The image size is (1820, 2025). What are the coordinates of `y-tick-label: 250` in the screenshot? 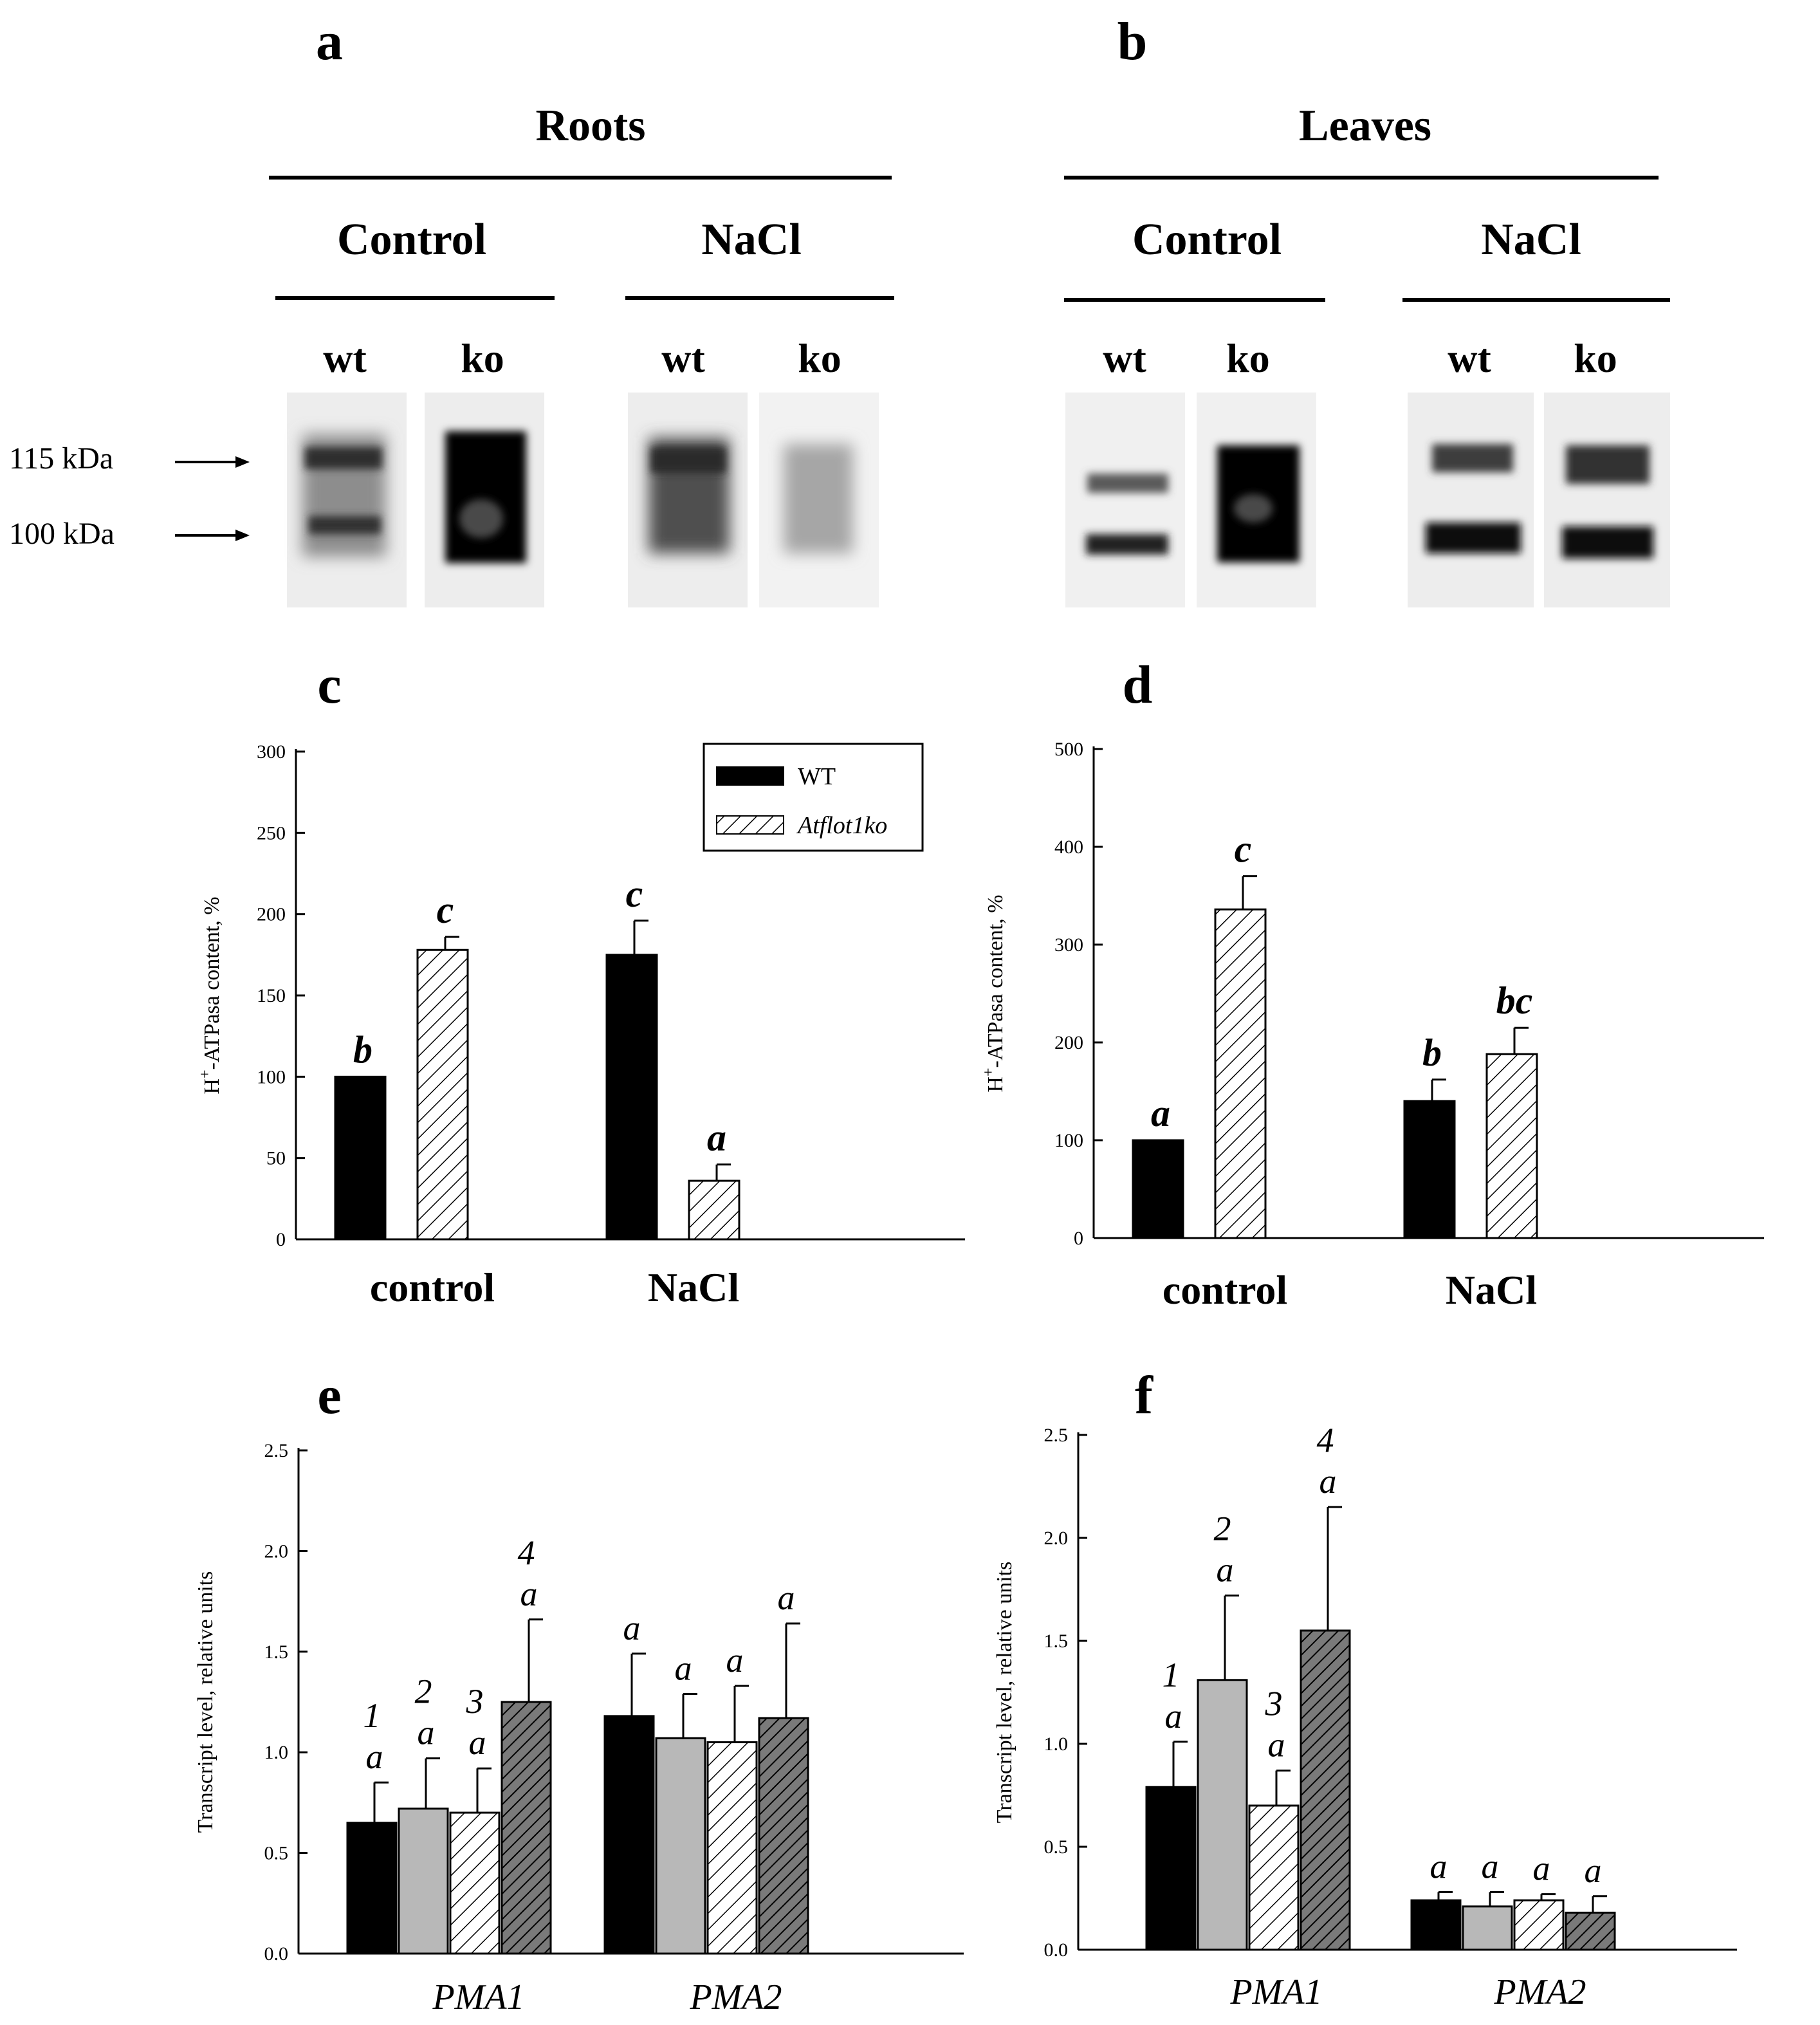 It's located at (271, 833).